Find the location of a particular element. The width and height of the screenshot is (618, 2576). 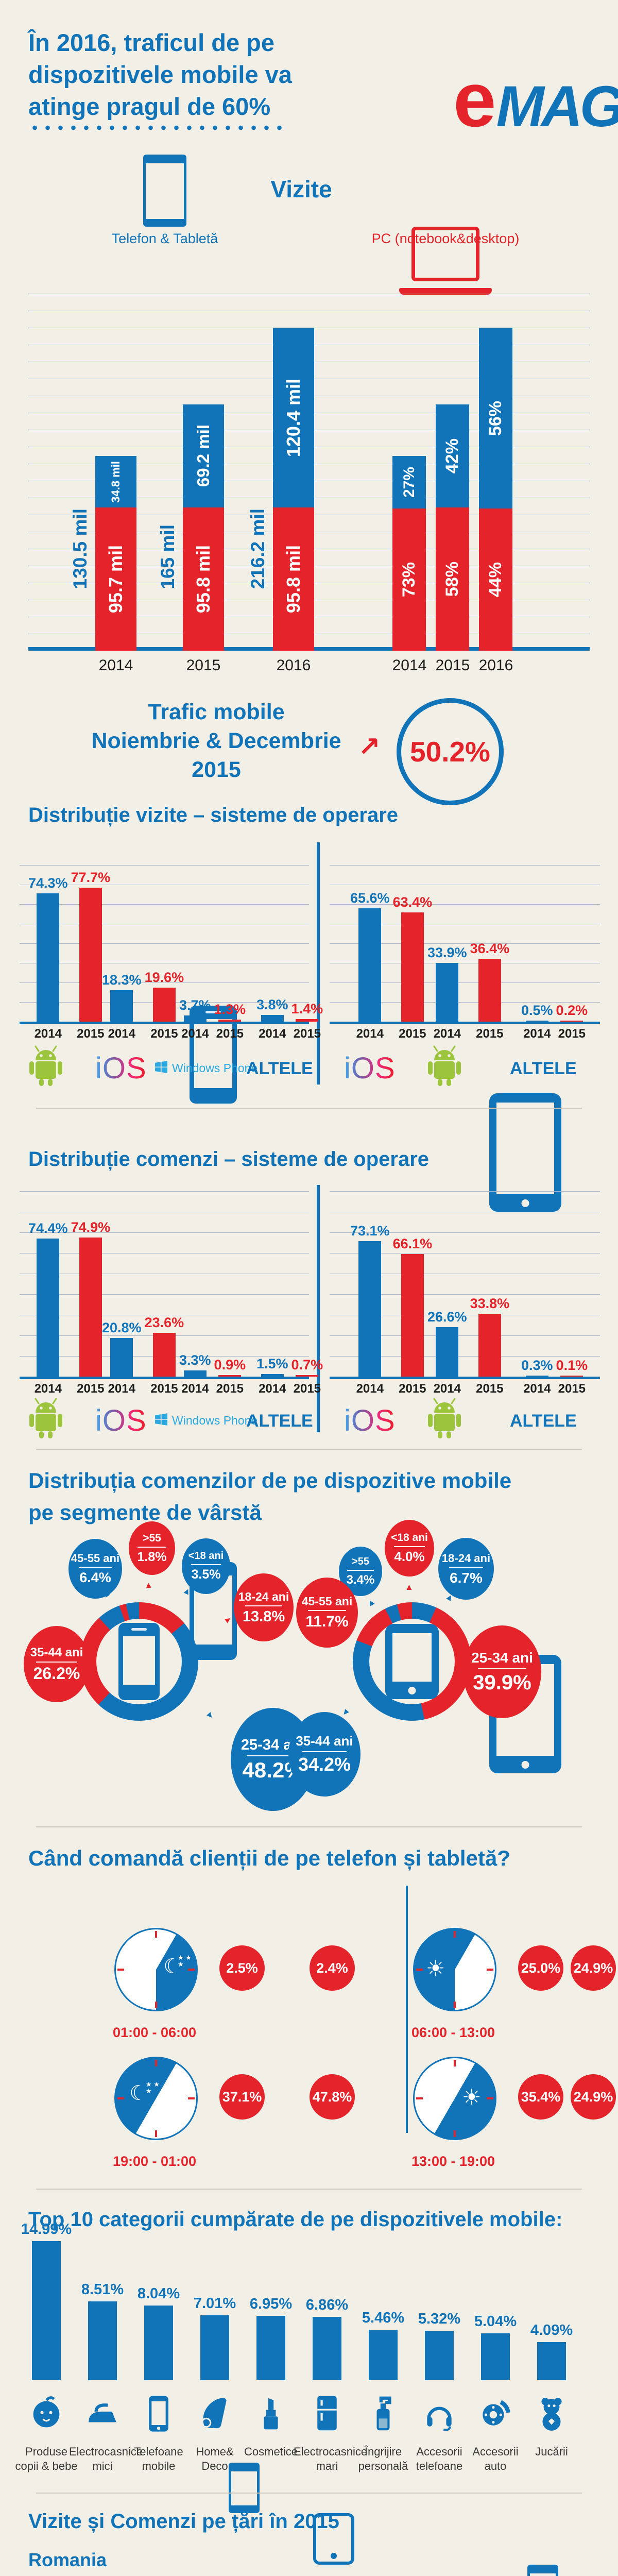

top10-bar-7: 5.46% is located at coordinates (383, 2345).